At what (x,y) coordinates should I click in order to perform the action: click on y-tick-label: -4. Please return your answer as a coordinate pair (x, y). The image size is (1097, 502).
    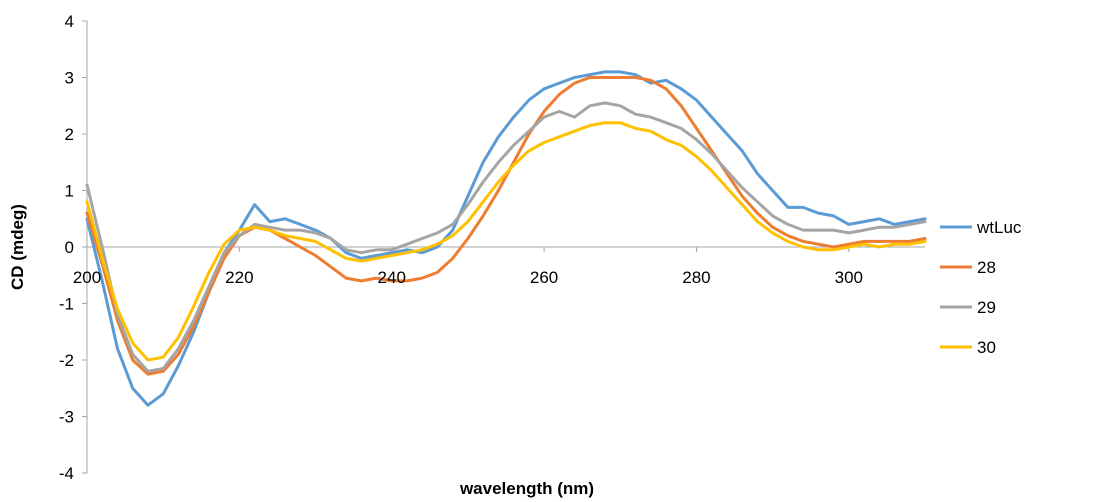
    Looking at the image, I should click on (66, 473).